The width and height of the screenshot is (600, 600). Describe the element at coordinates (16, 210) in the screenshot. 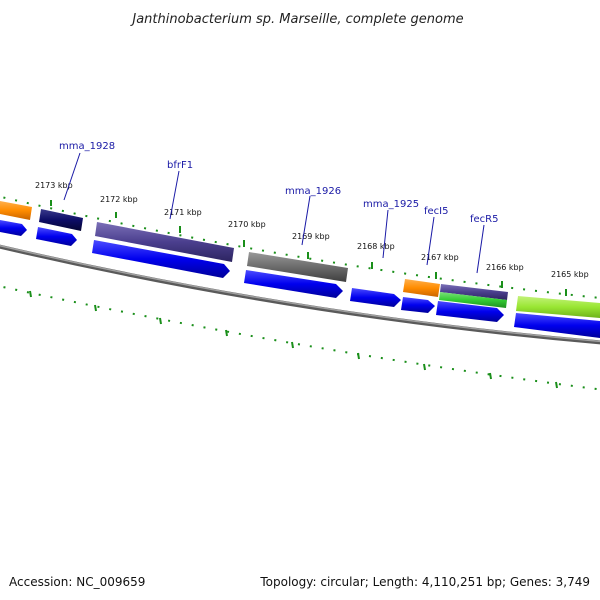

I see `feature-orange-left` at that location.